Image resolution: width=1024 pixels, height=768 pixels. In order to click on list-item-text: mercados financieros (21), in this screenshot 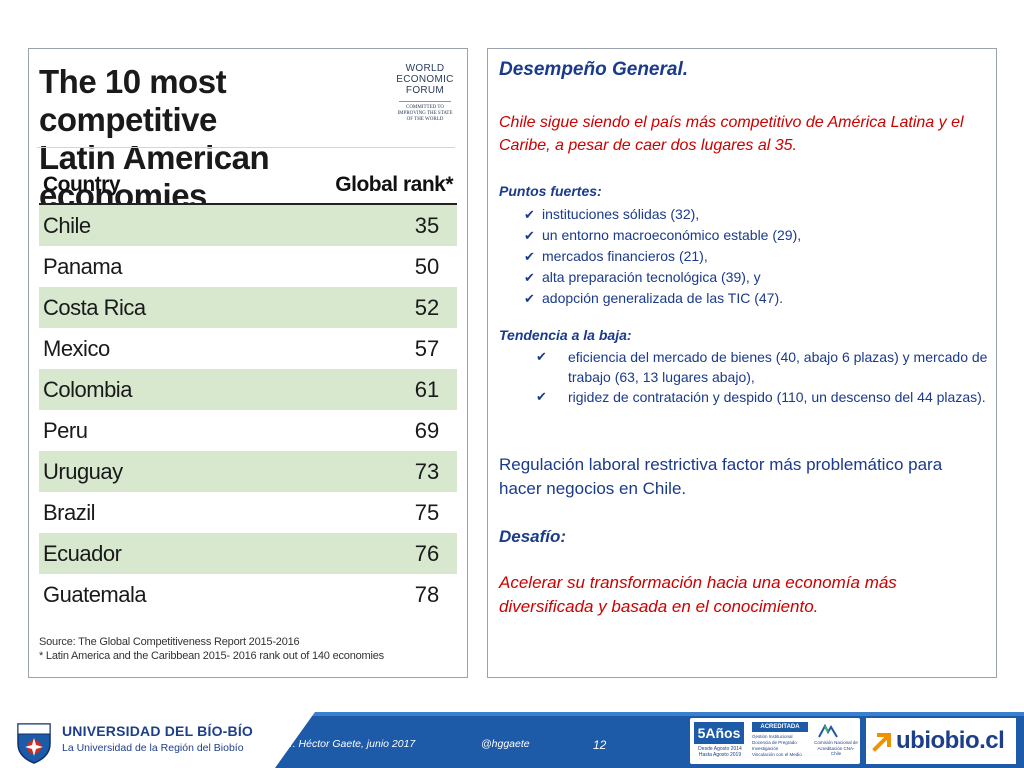, I will do `click(625, 256)`.